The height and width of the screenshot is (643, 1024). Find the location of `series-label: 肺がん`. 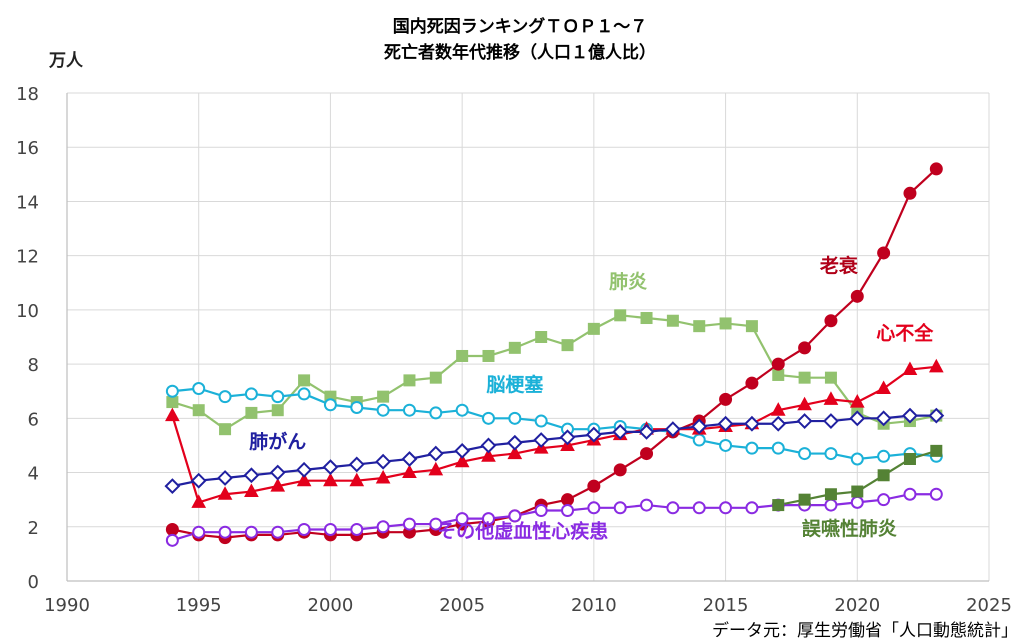

series-label: 肺がん is located at coordinates (277, 441).